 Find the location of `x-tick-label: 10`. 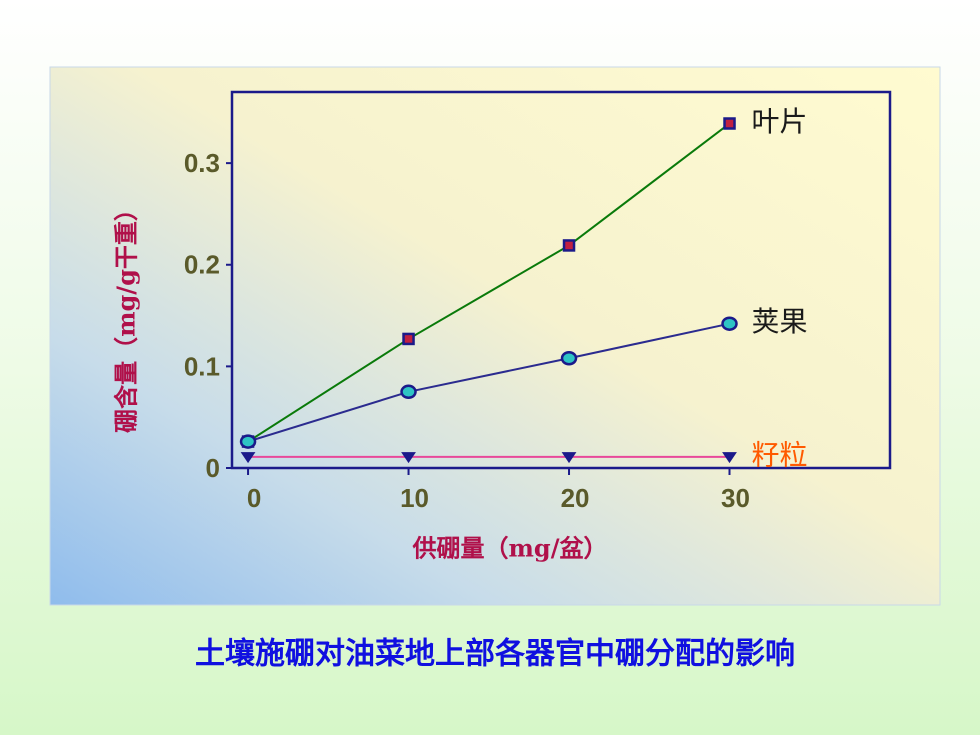

x-tick-label: 10 is located at coordinates (414, 498).